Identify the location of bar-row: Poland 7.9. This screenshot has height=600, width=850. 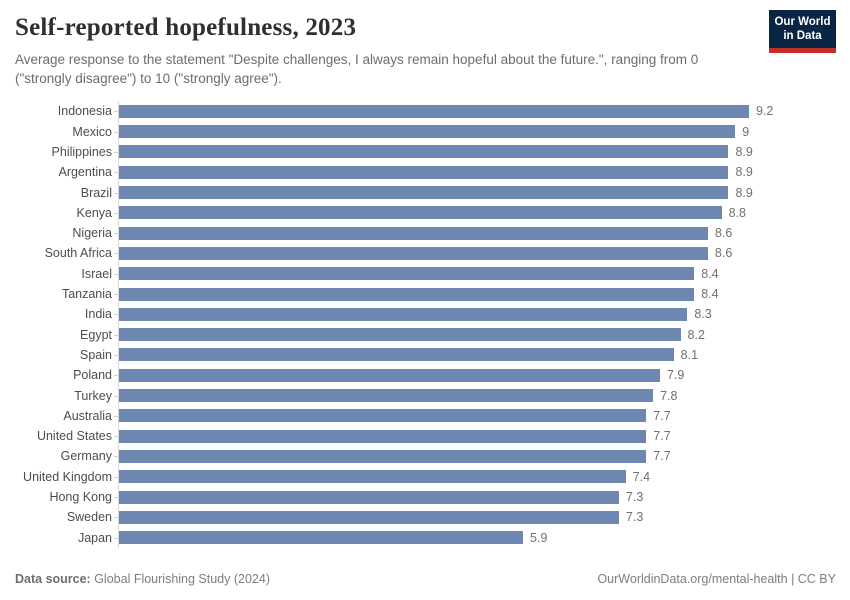
(427, 375).